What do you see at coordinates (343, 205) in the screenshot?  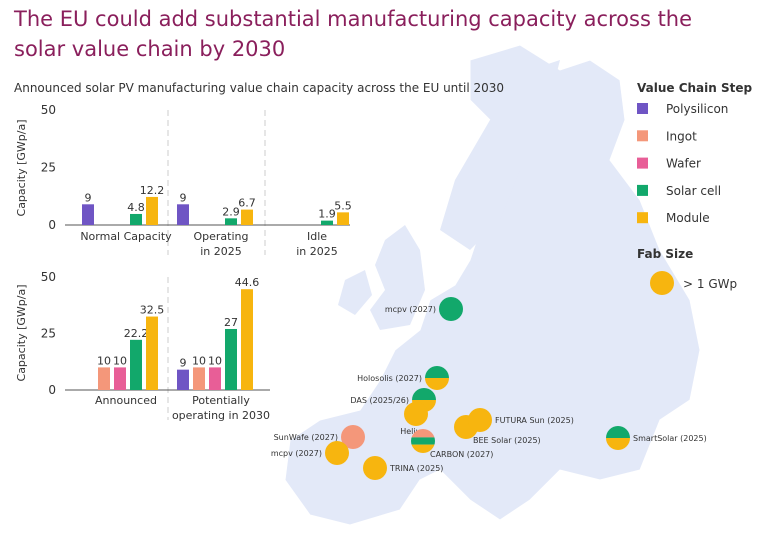 I see `data-label: 5.5` at bounding box center [343, 205].